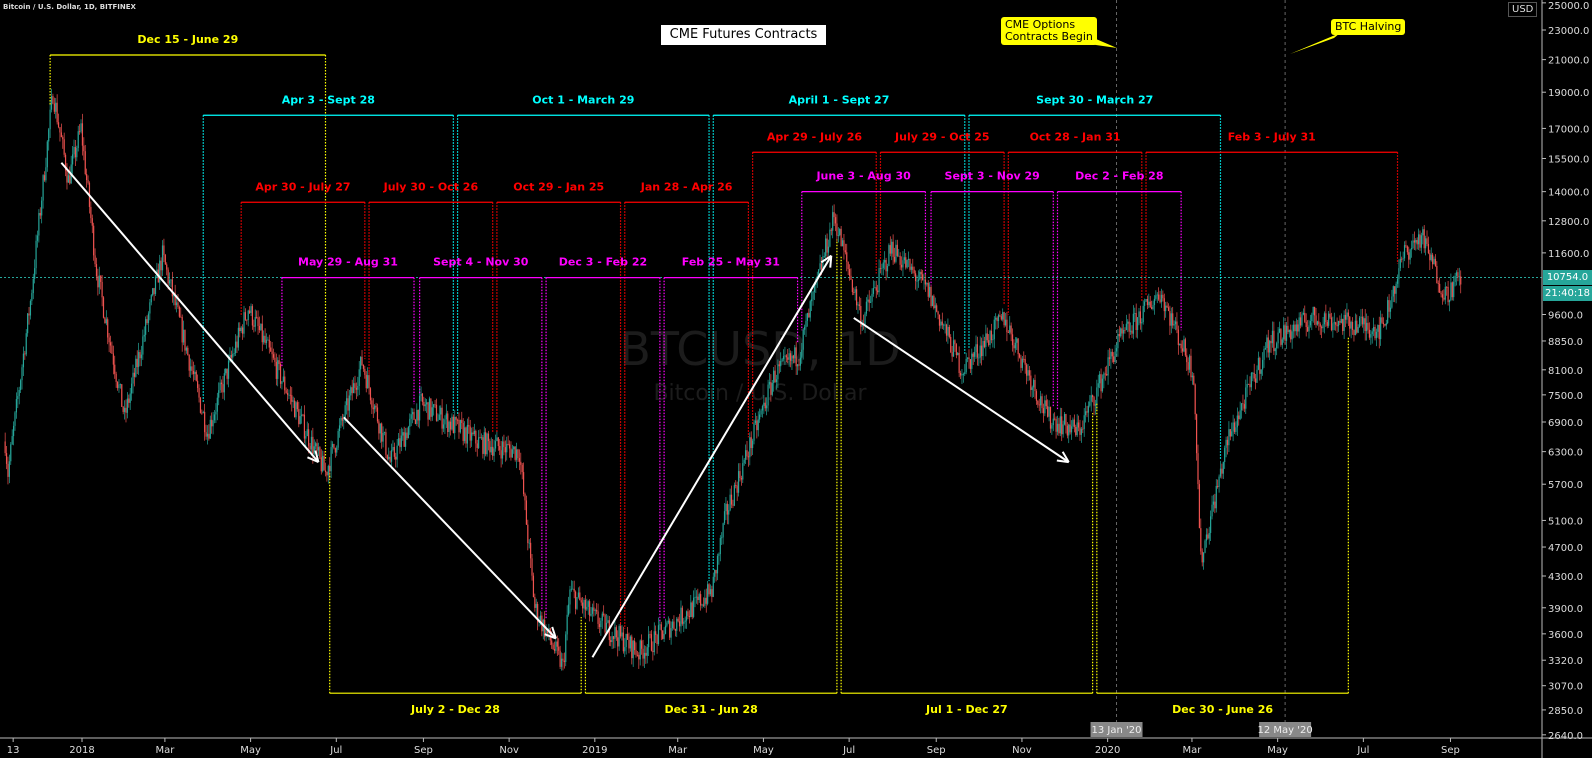 This screenshot has width=1592, height=758. What do you see at coordinates (1094, 99) in the screenshot?
I see `bracket-label: Sept 30 - March 27` at bounding box center [1094, 99].